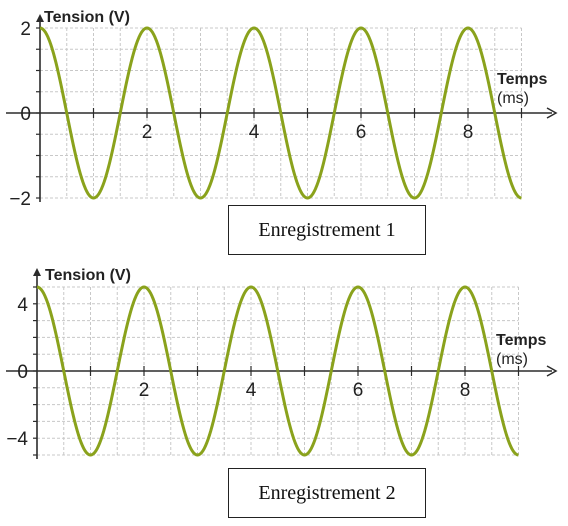 The height and width of the screenshot is (526, 568). What do you see at coordinates (327, 230) in the screenshot?
I see `caption-enregistrement-1: Enregistrement 1` at bounding box center [327, 230].